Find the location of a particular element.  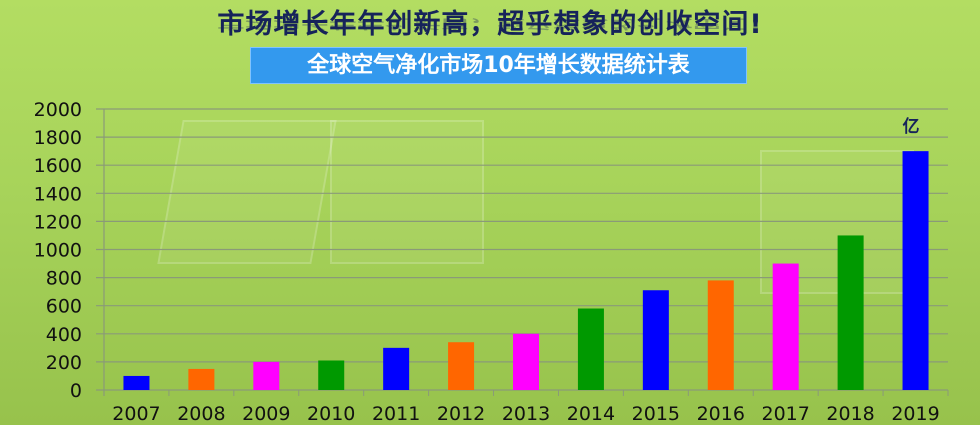

x-tick-label: 2016 is located at coordinates (721, 414).